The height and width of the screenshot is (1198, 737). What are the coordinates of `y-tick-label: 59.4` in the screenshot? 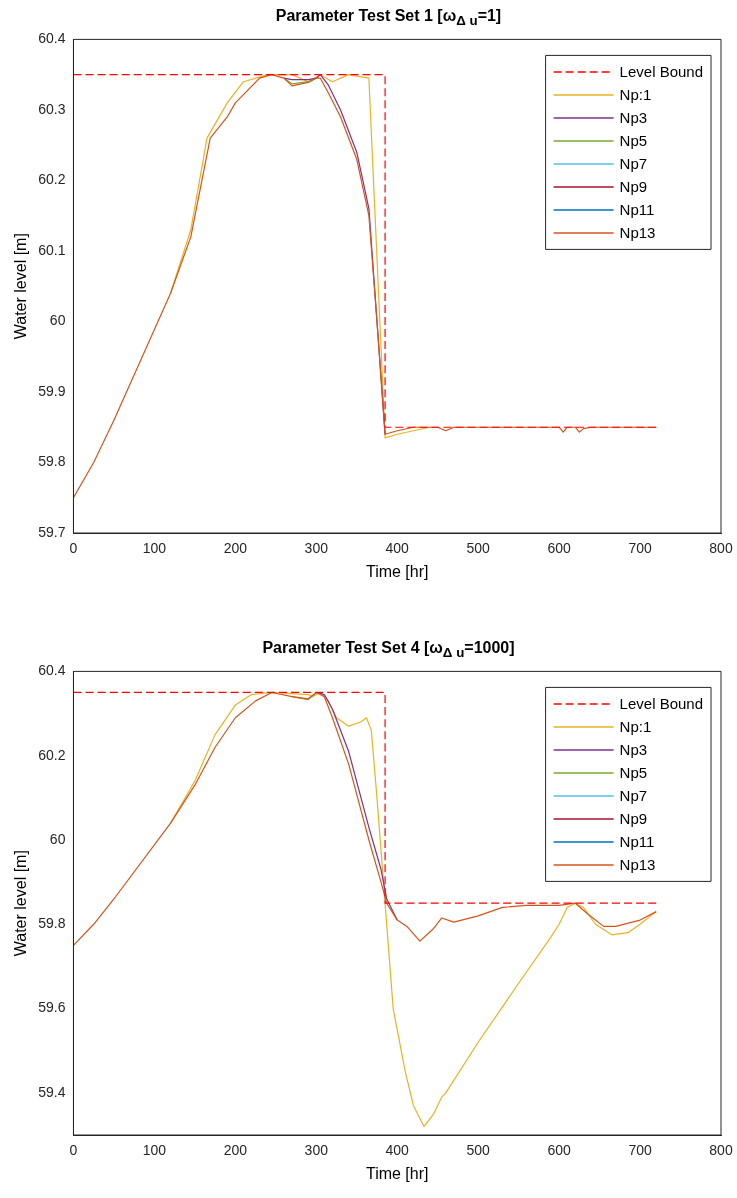 It's located at (52, 1091).